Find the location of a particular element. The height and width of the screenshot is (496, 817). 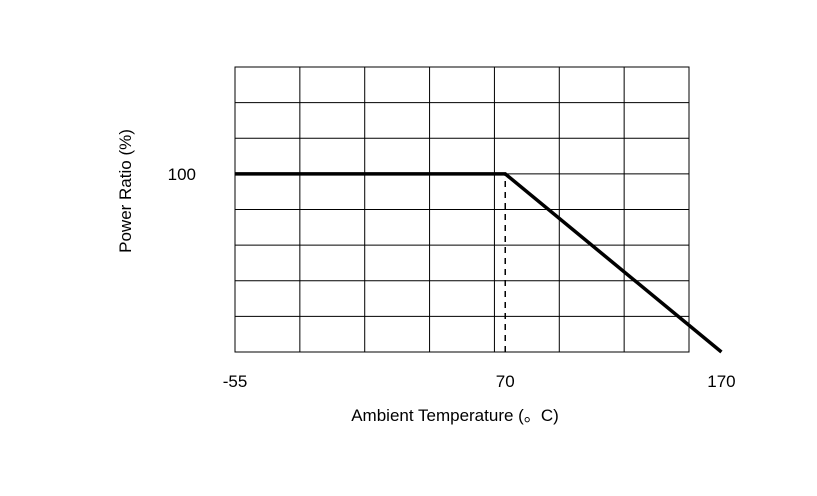

x-tick-label: 170 is located at coordinates (721, 381).